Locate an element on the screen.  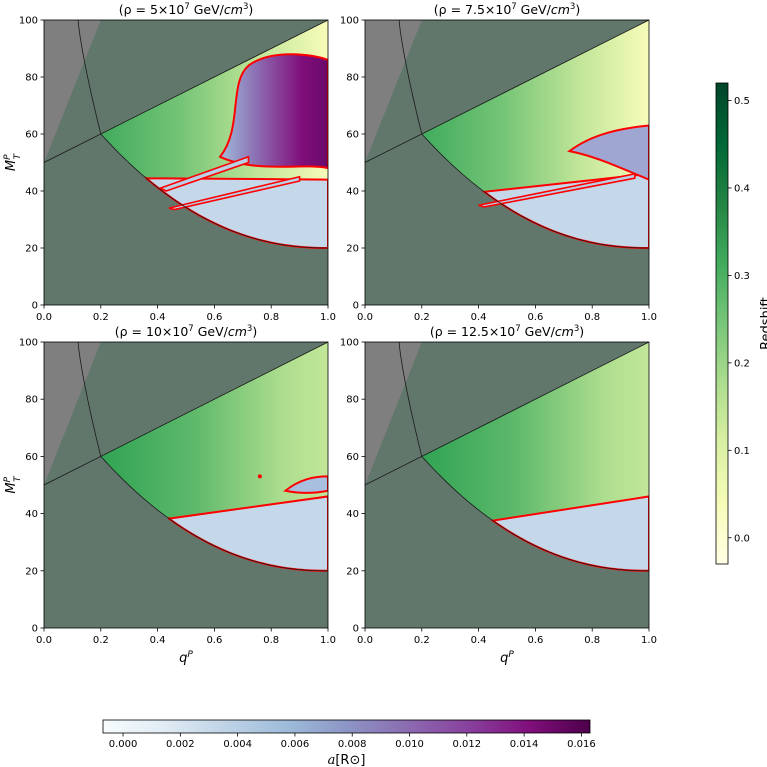
panel-title: (ρ = 7.5×107 GeV/cm3) is located at coordinates (507, 9).